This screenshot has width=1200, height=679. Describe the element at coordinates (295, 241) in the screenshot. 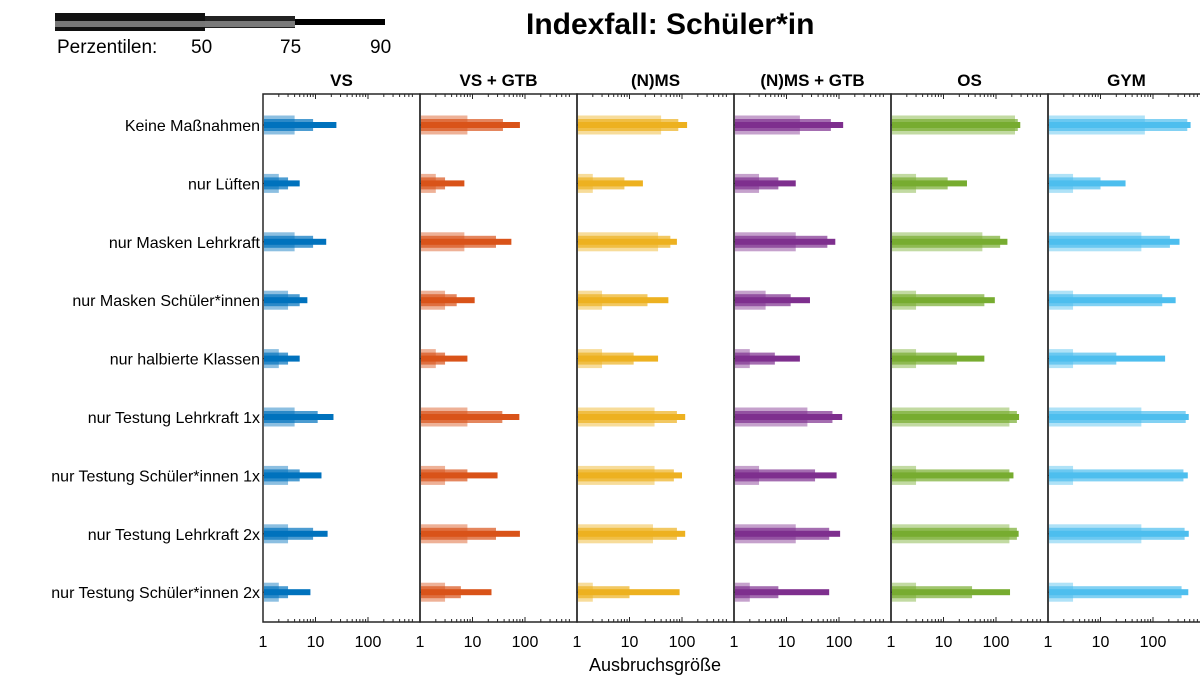

I see `bar-vs-p90-nur-masken-lehrkraft` at that location.